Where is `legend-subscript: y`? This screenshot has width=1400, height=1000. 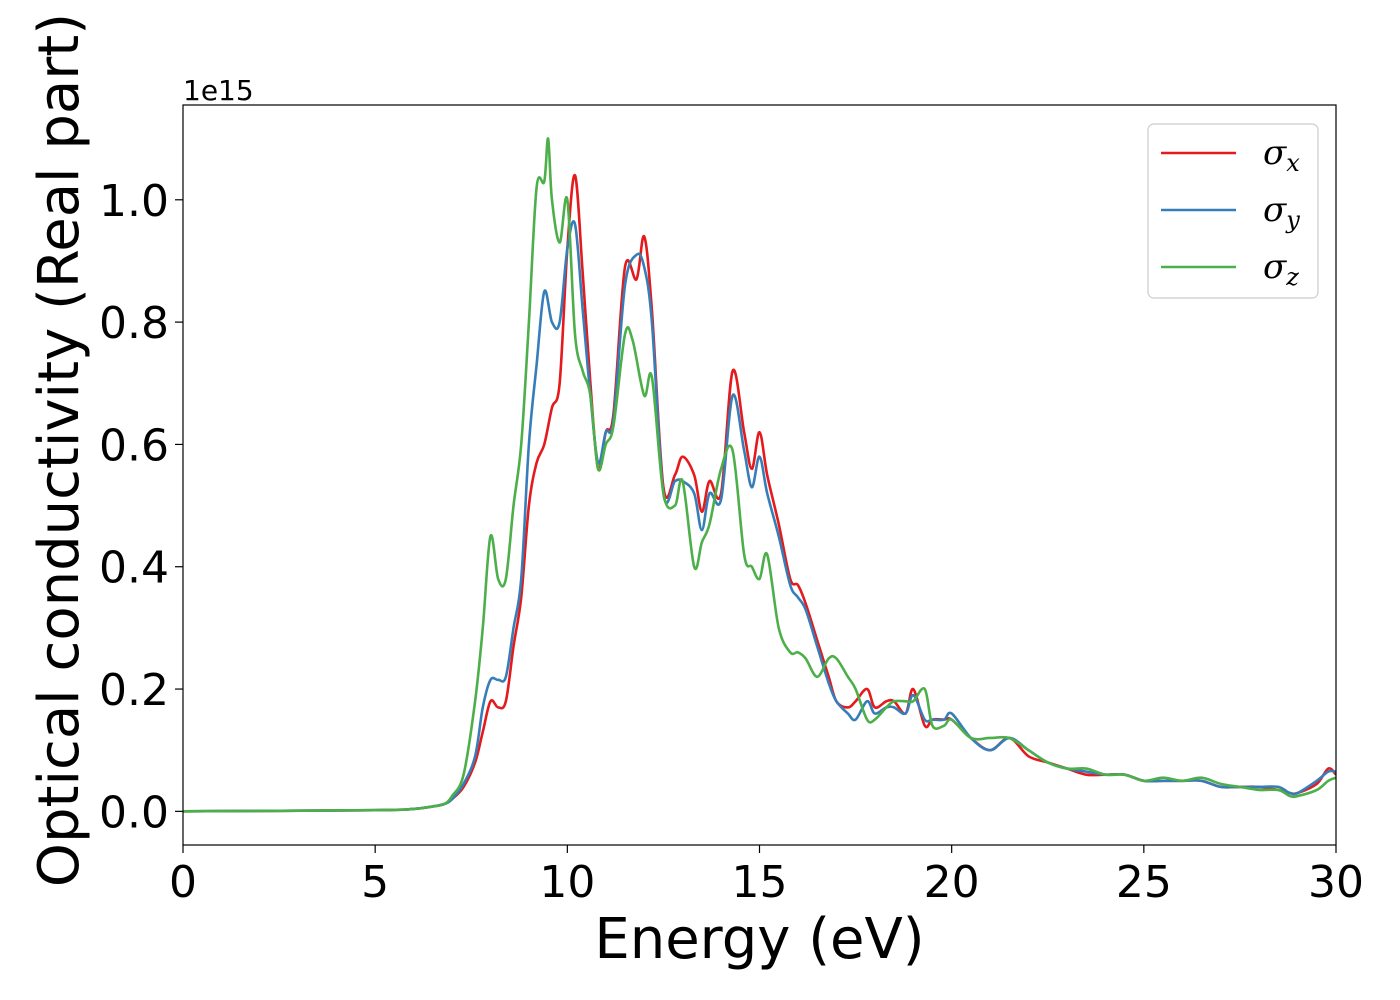 legend-subscript: y is located at coordinates (1292, 220).